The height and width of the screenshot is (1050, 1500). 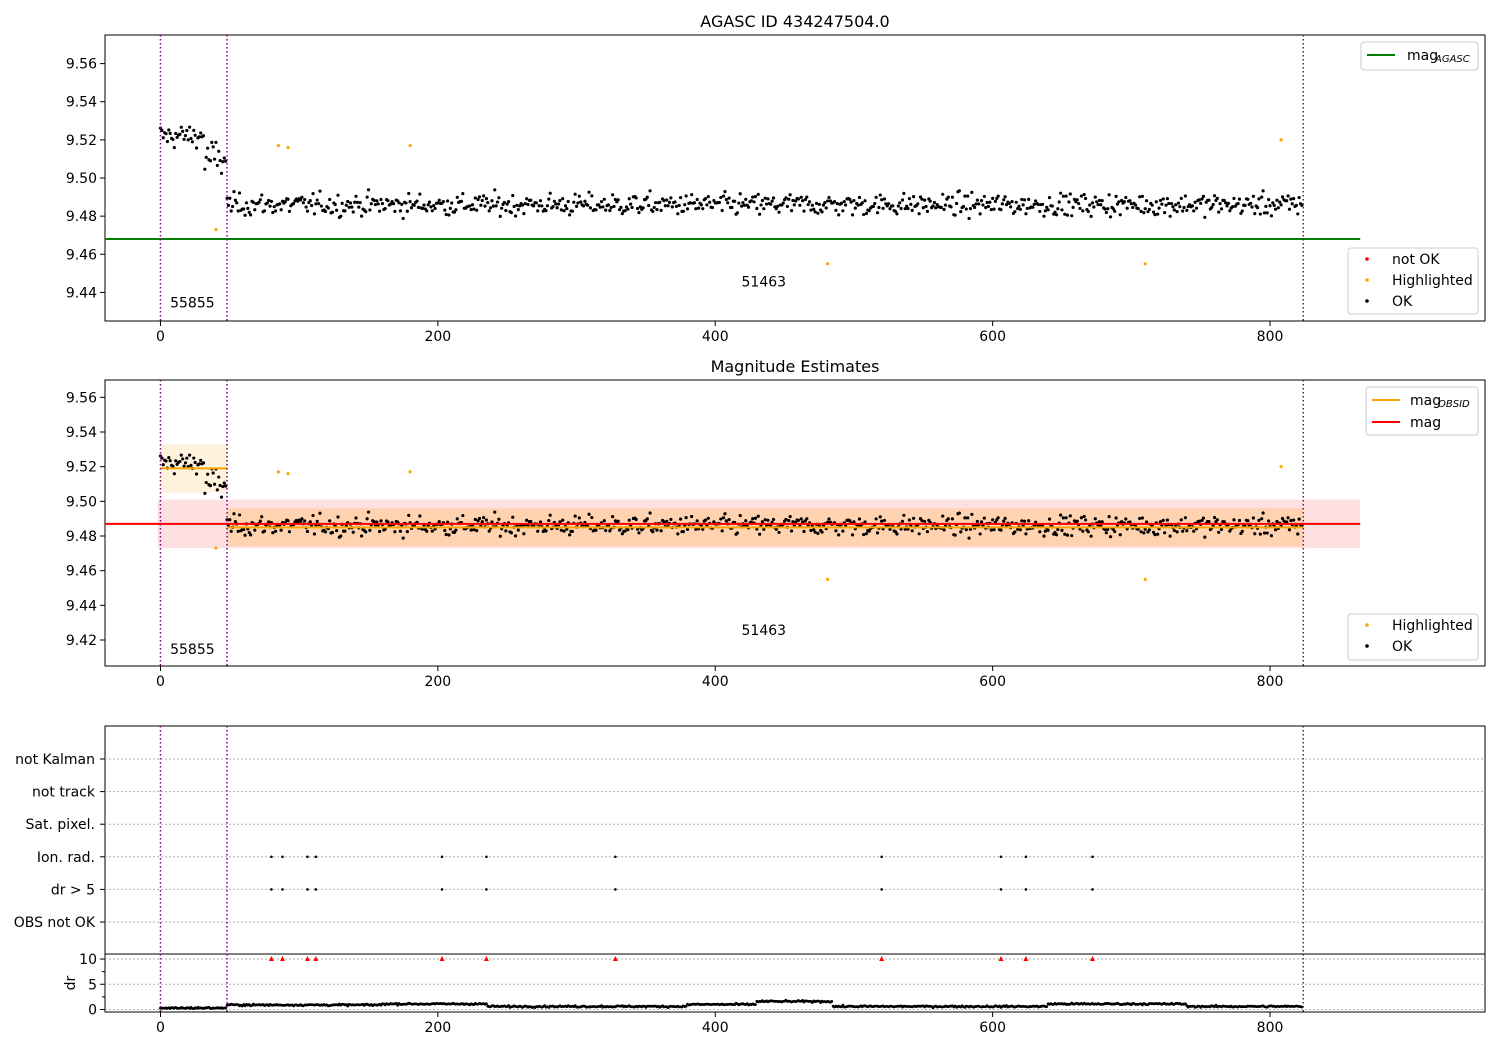 I want to click on flag-row-label: dr > 5, so click(x=73, y=890).